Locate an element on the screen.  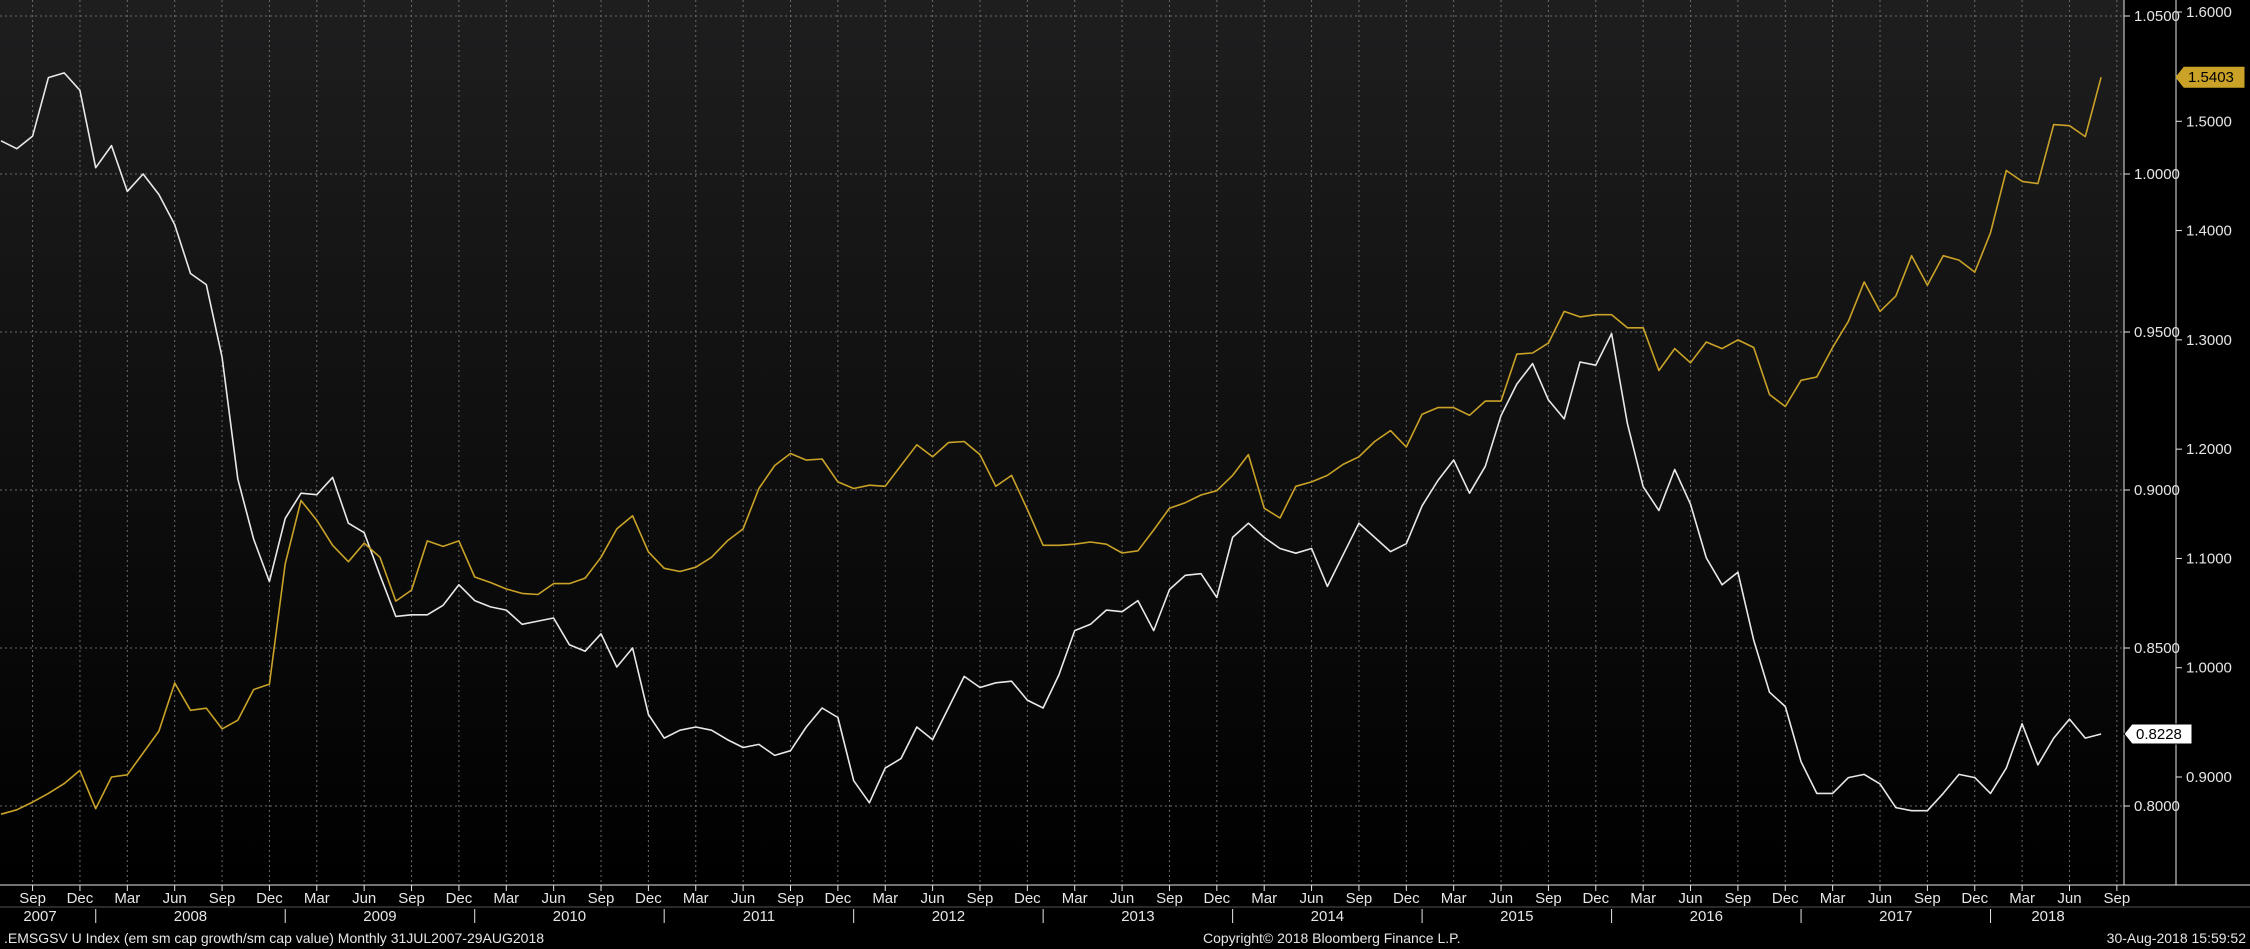
inner-y-tick-label: 0.8500 is located at coordinates (2157, 648).